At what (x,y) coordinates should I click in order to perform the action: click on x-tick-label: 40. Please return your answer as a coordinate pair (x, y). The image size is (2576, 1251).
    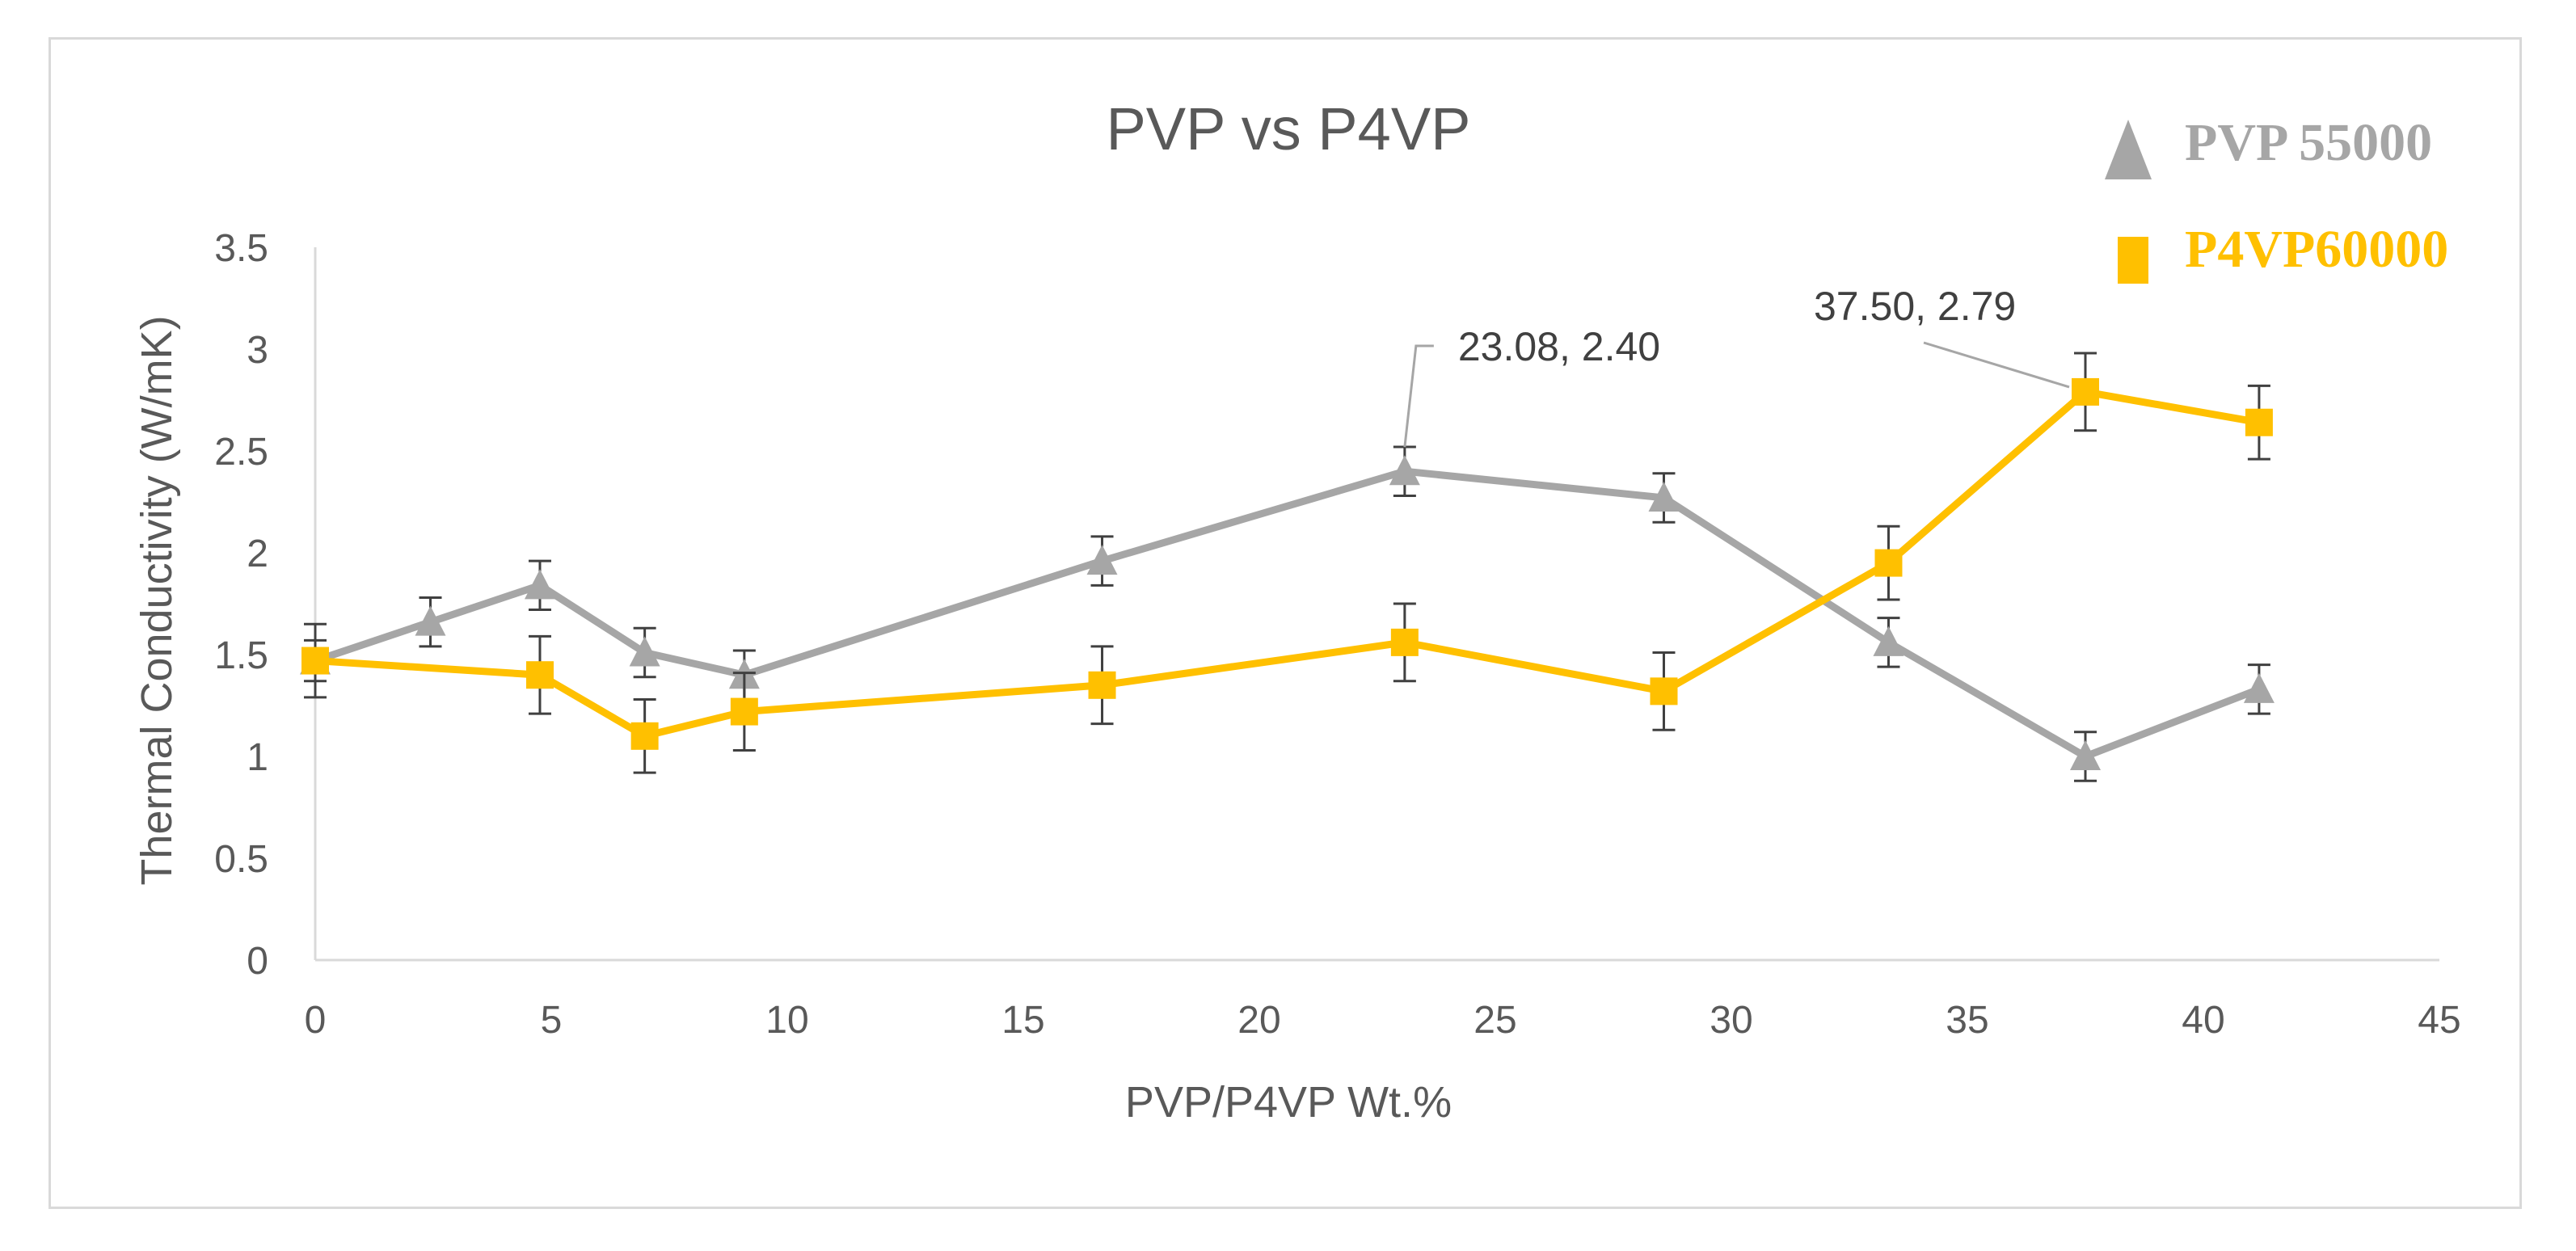
    Looking at the image, I should click on (2203, 1020).